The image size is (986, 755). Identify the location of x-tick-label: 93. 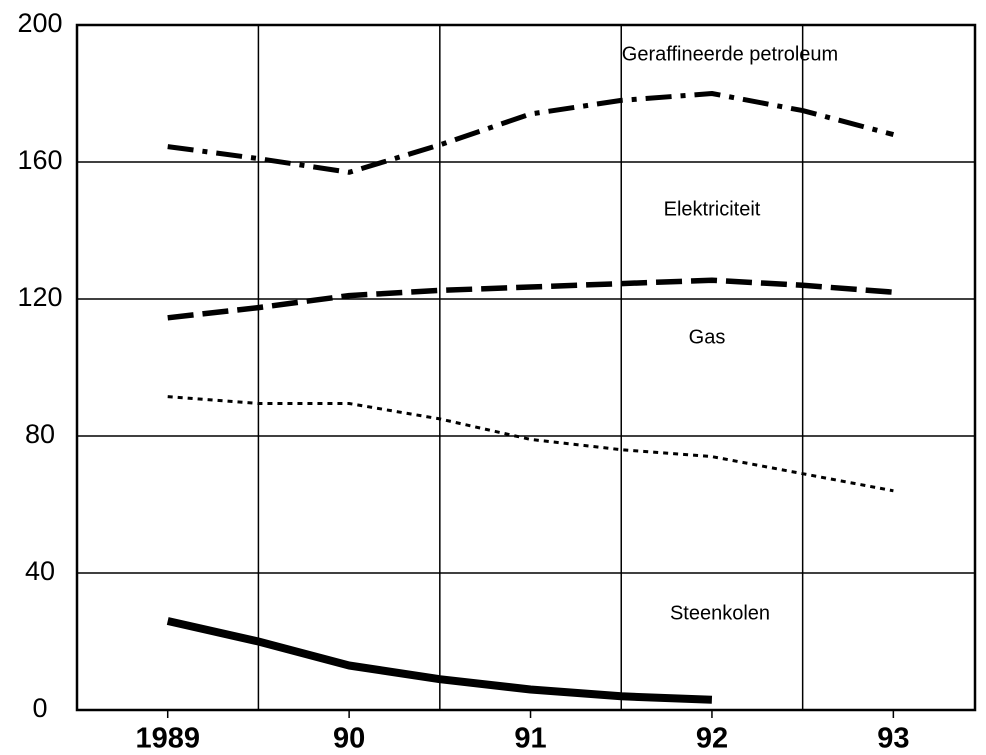
(893, 739).